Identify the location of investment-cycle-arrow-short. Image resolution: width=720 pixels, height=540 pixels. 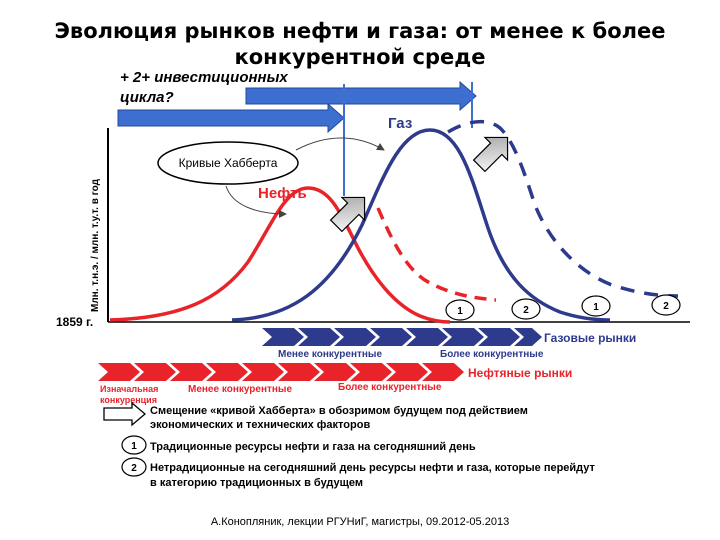
(231, 118).